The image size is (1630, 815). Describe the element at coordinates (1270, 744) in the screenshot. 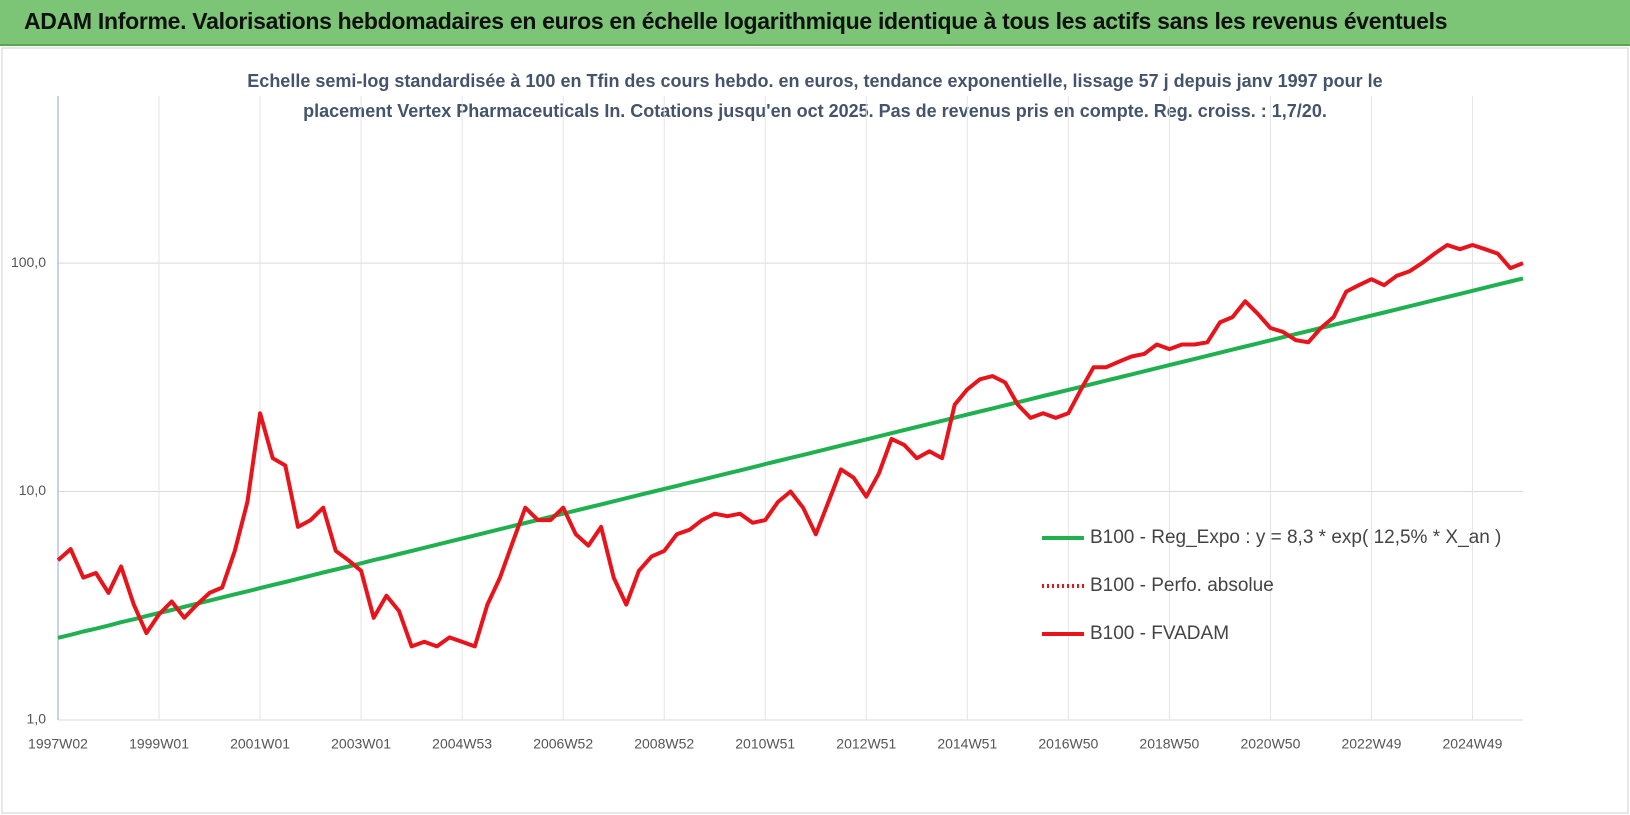

I see `x-tick-label: 2020W50` at that location.